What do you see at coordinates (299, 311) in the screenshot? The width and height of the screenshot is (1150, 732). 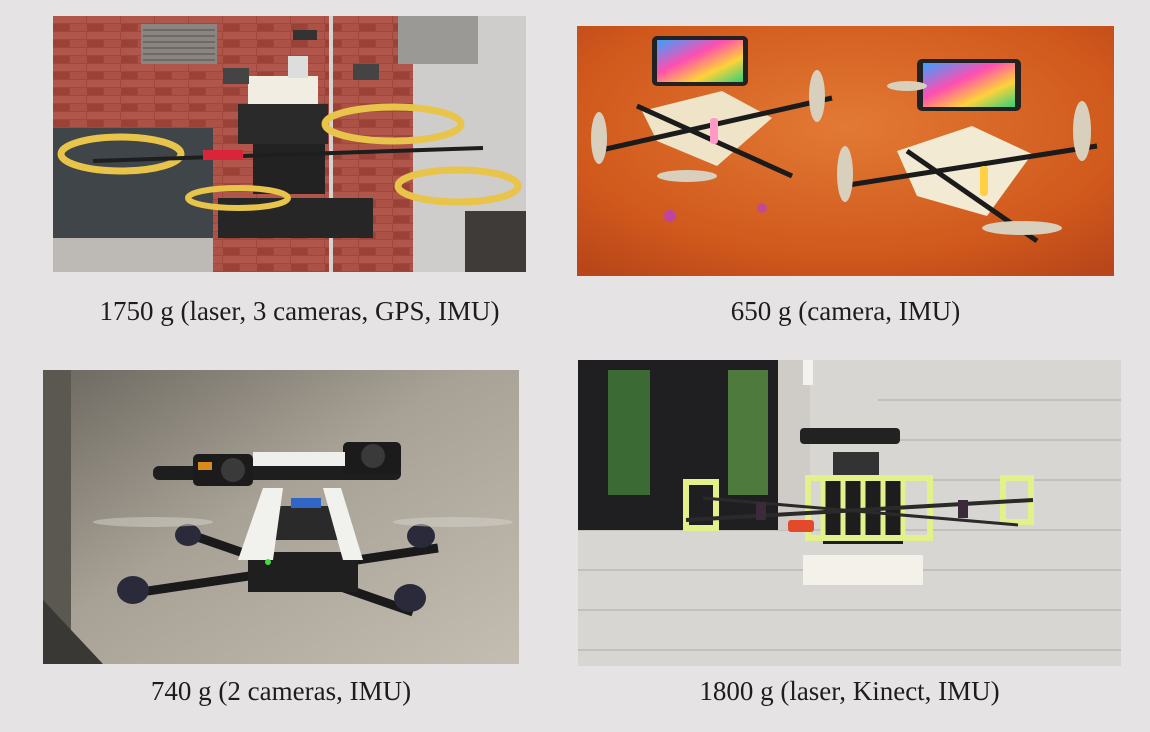 I see `panel-caption-1: 1750 g (laser, 3 cameras, GPS, IMU)` at bounding box center [299, 311].